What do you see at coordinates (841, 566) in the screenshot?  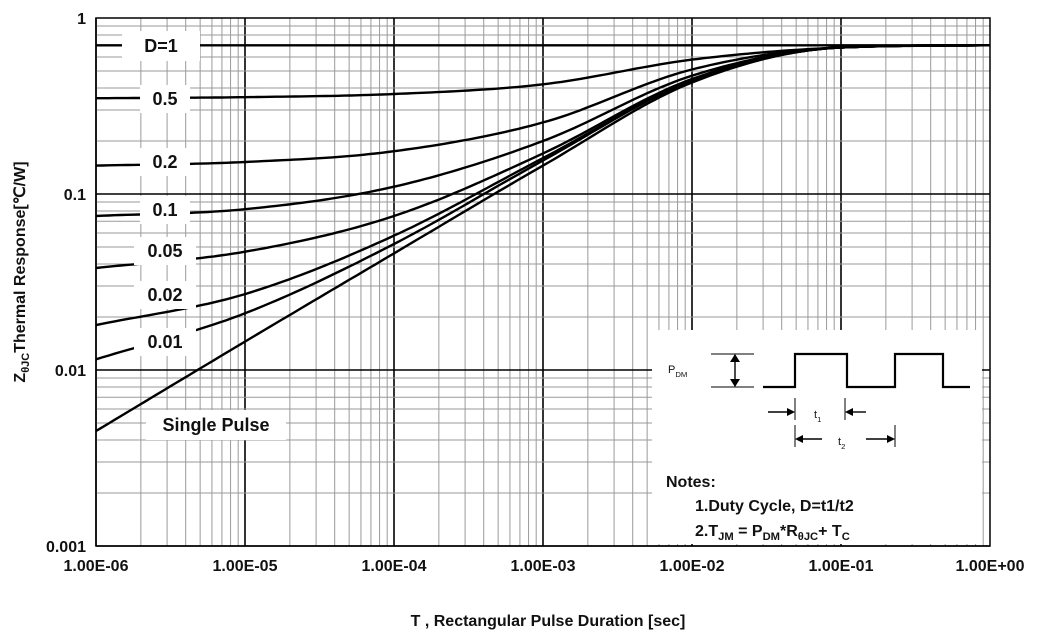 I see `x-tick-label: 1.00E-01` at bounding box center [841, 566].